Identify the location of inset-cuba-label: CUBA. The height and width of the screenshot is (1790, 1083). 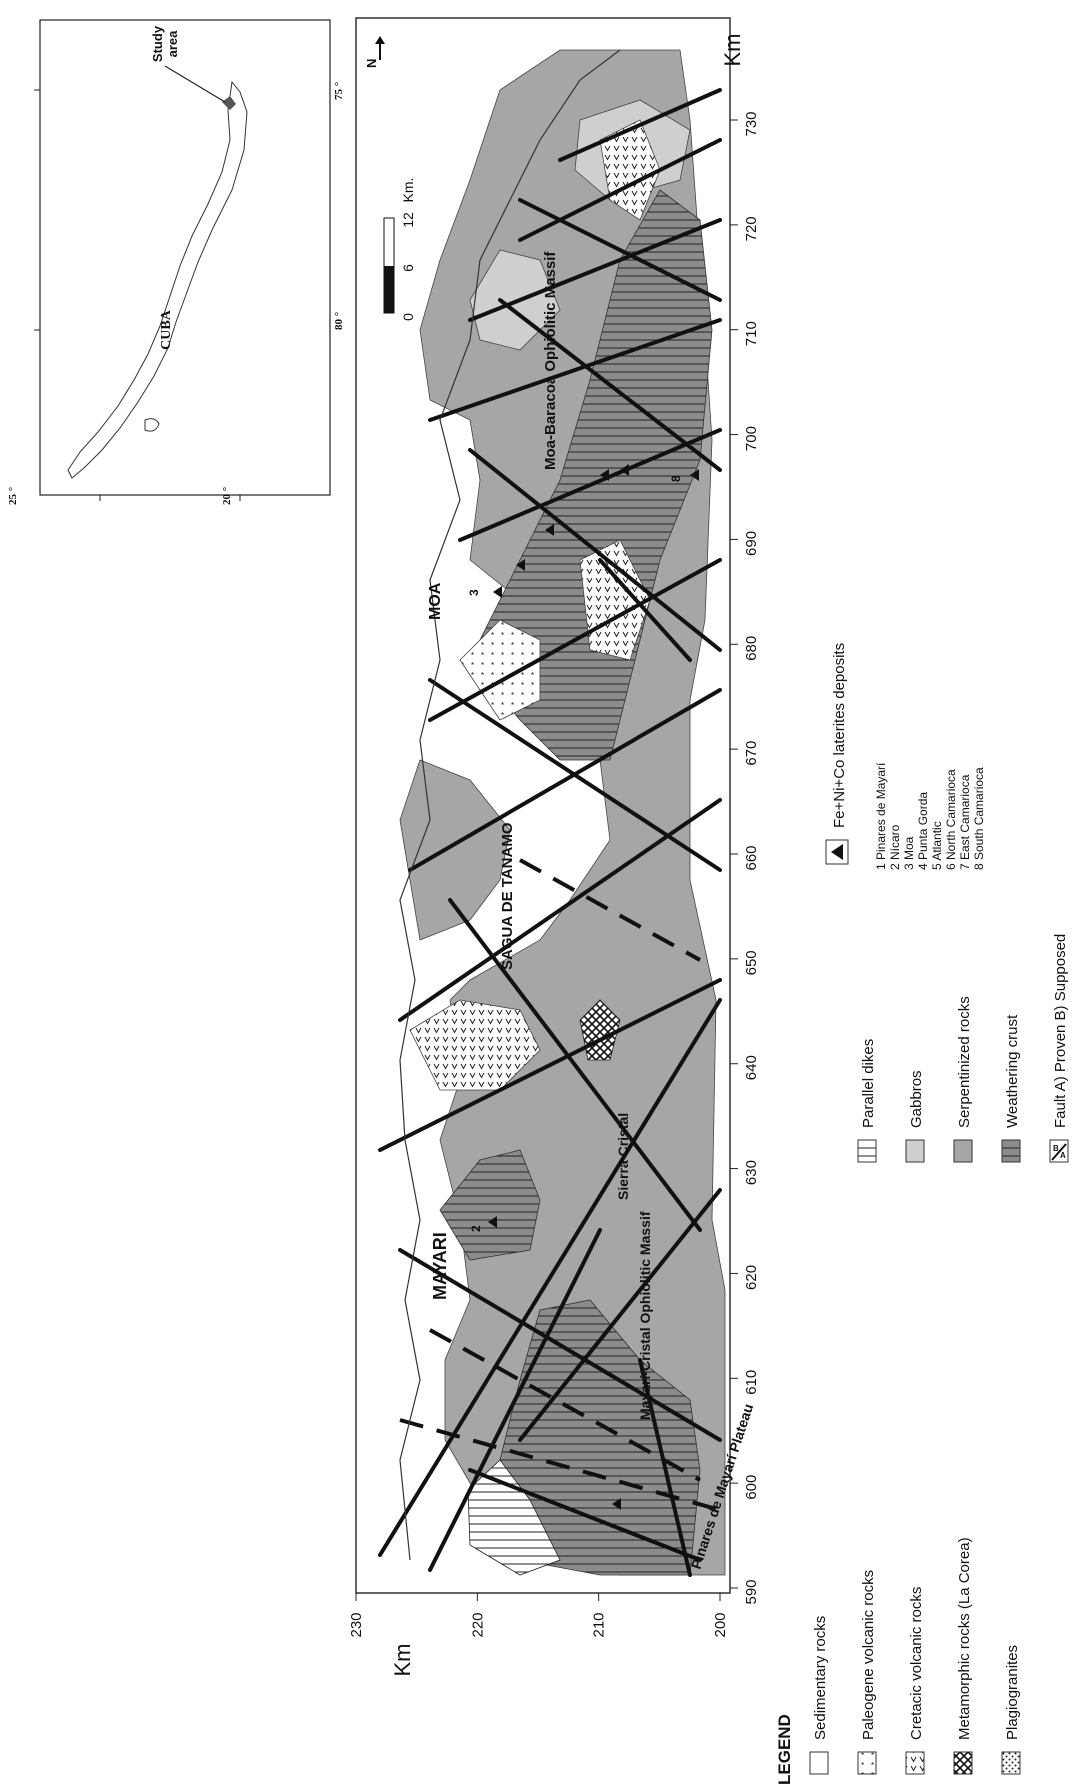
(166, 329).